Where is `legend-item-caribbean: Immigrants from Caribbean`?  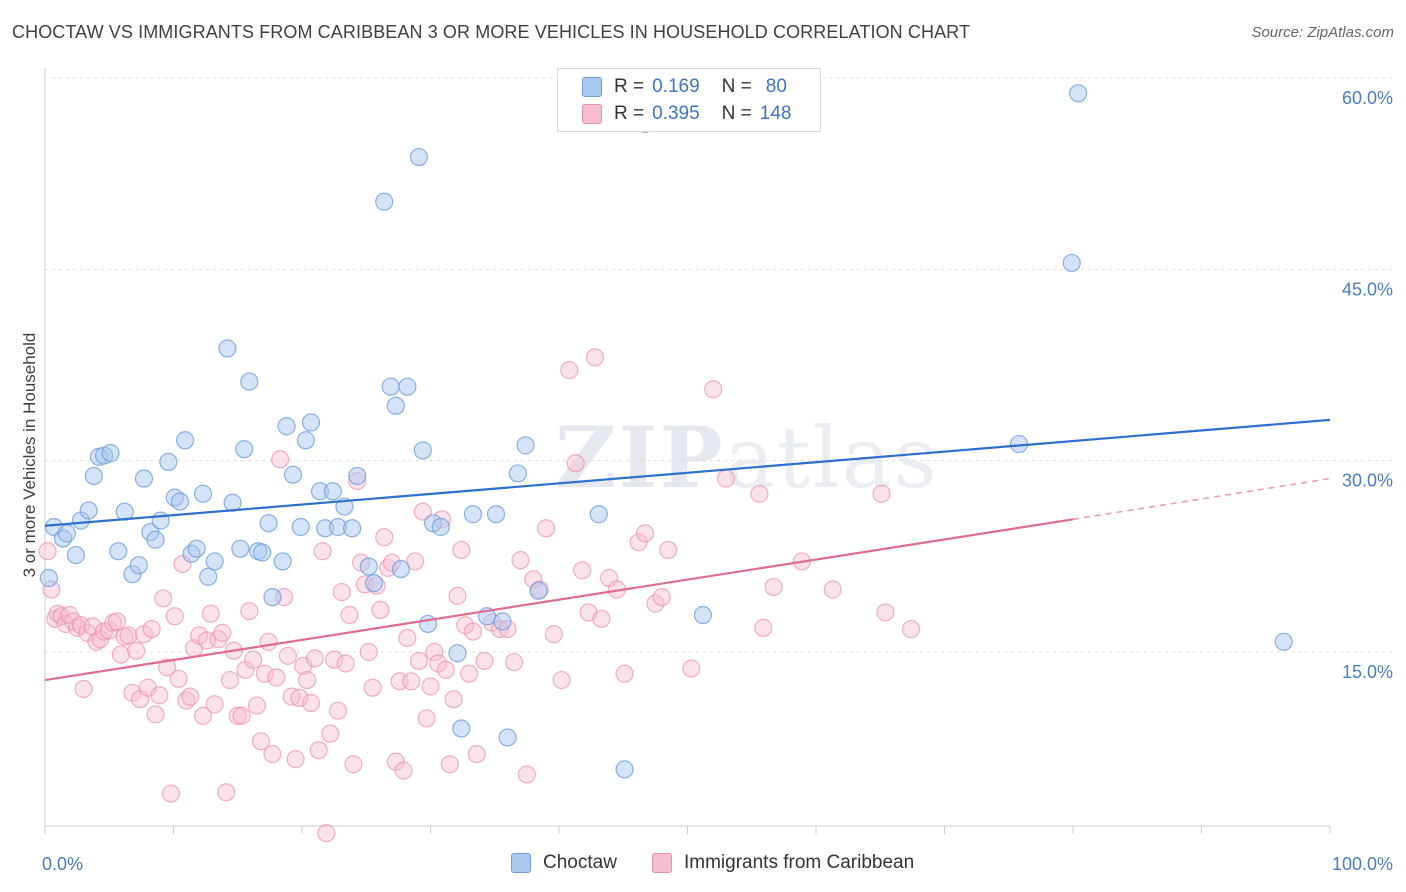
legend-item-caribbean: Immigrants from Caribbean is located at coordinates (783, 863).